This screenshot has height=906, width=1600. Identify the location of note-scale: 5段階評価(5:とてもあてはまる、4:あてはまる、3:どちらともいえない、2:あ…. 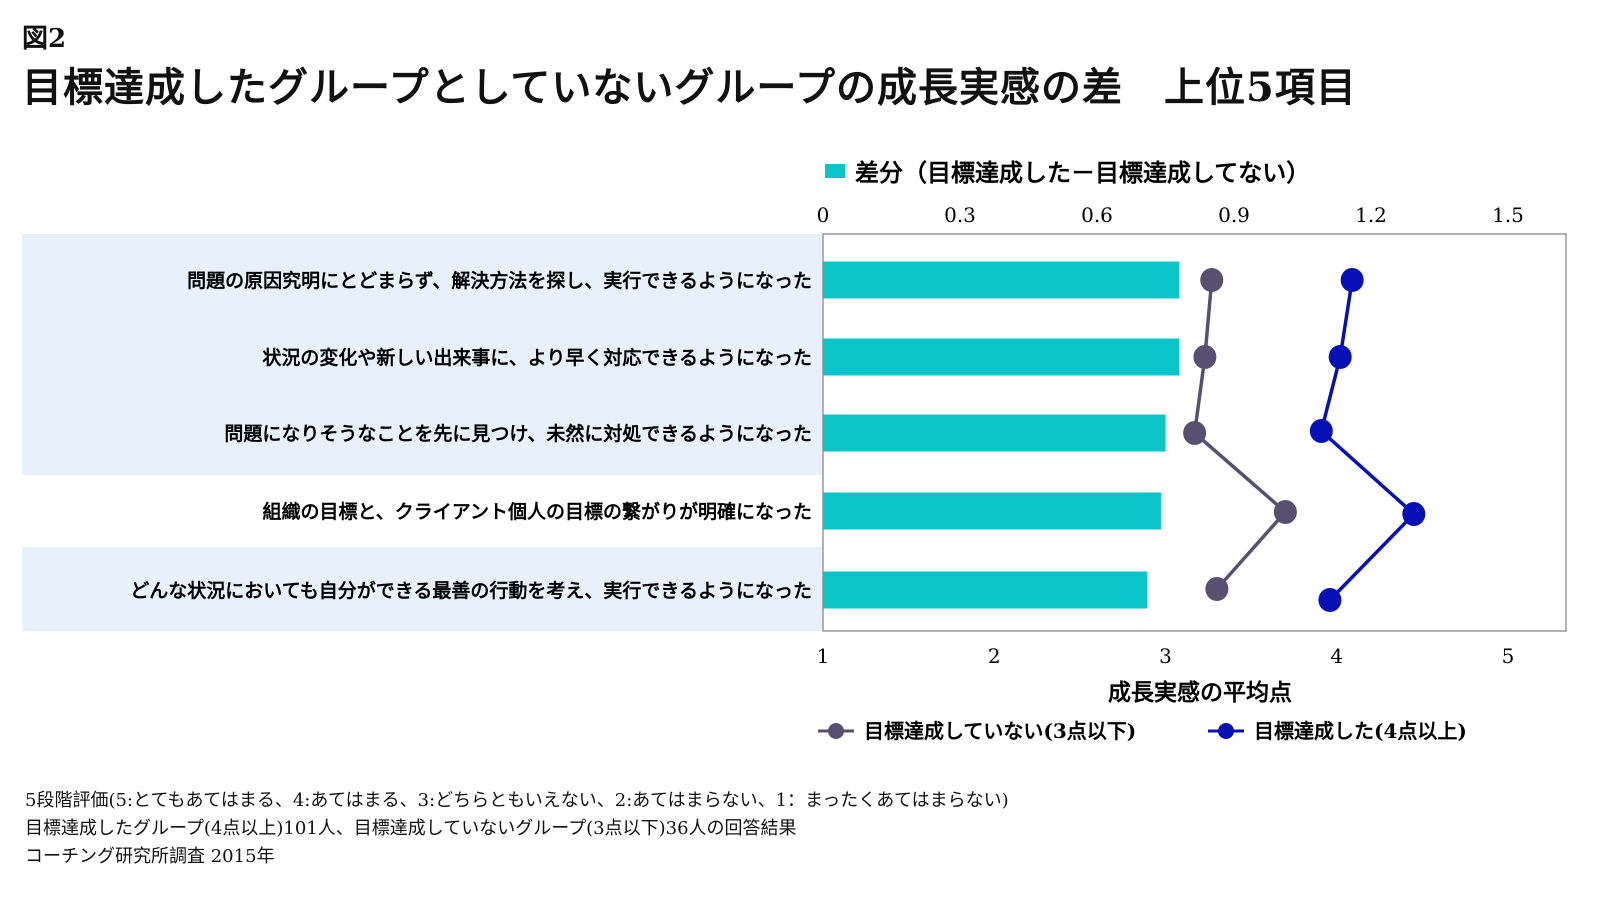
(517, 800).